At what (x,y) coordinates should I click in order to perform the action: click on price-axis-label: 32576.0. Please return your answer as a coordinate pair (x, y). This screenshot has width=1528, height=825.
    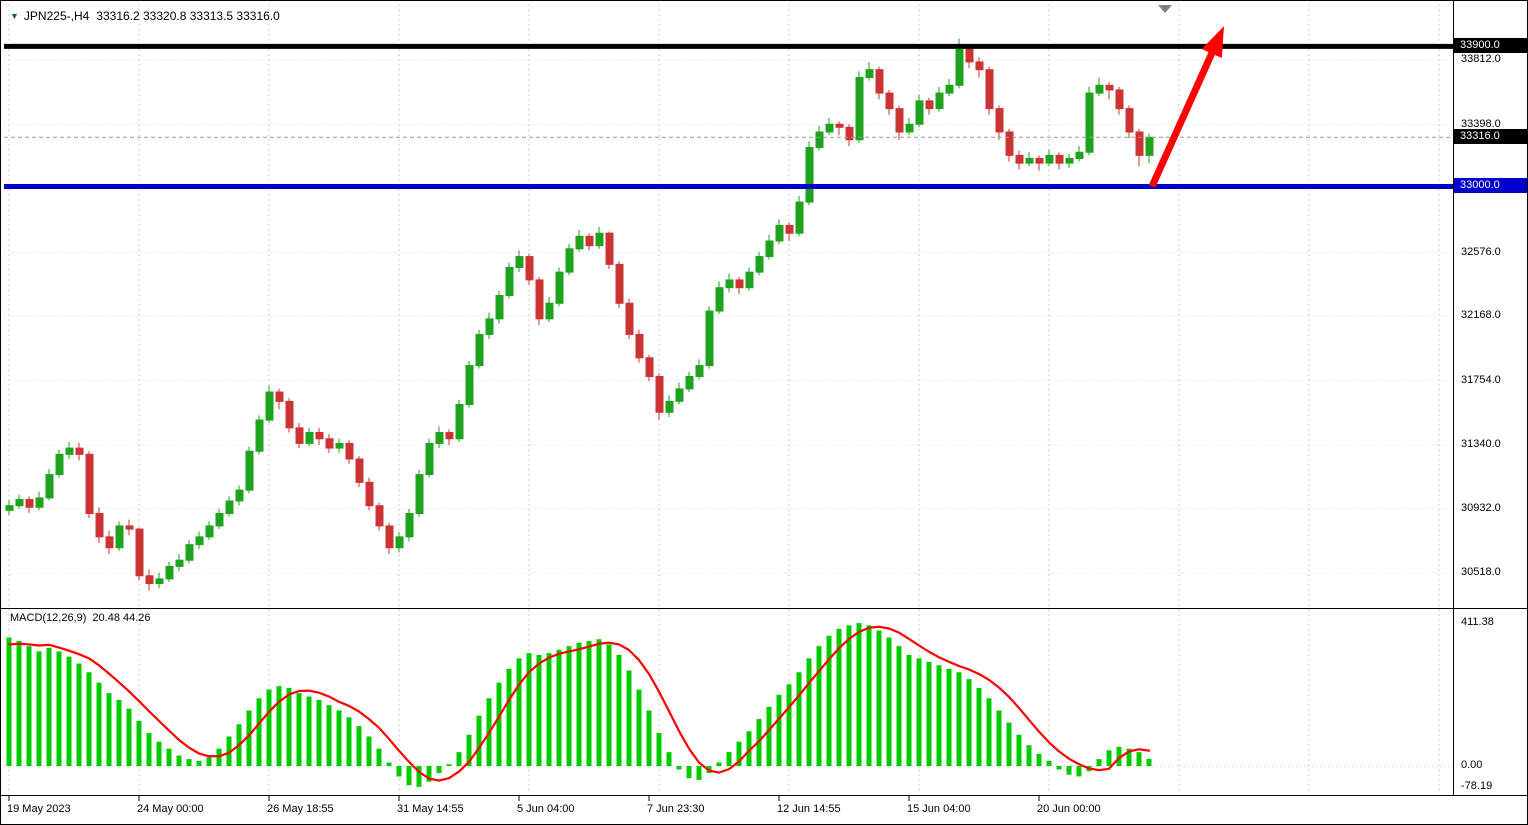
    Looking at the image, I should click on (1481, 251).